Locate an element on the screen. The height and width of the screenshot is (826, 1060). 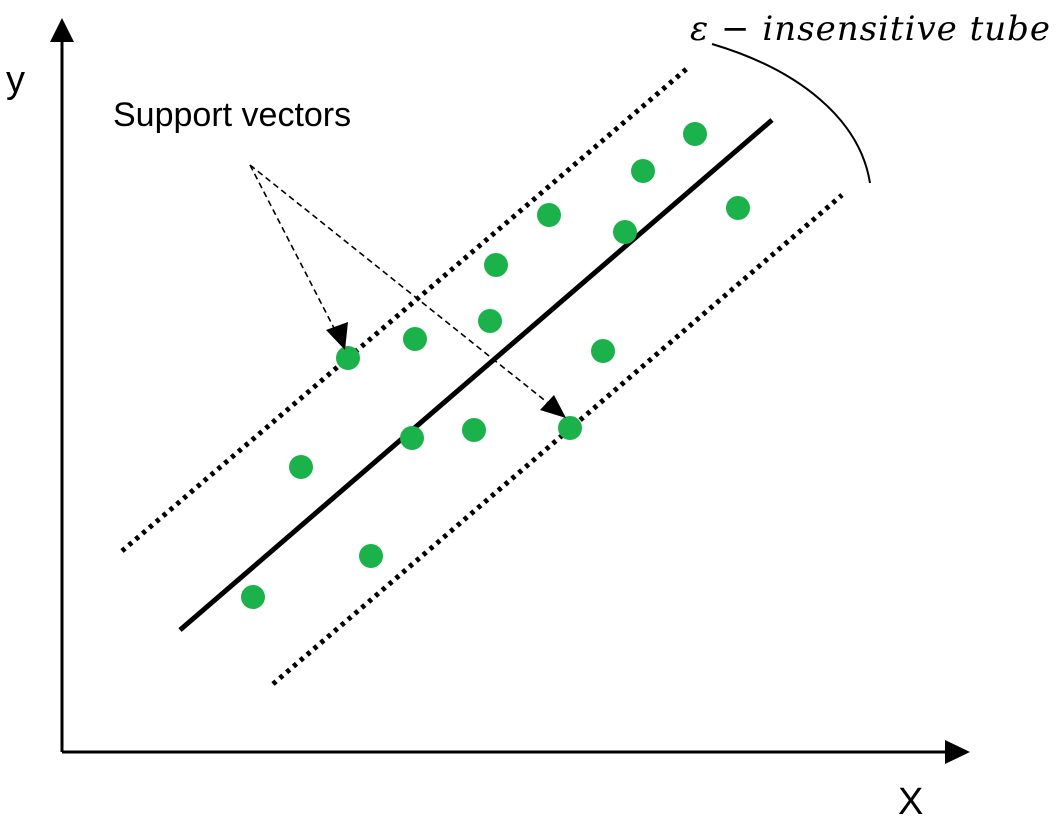
y-axis-arrowhead is located at coordinates (62, 30).